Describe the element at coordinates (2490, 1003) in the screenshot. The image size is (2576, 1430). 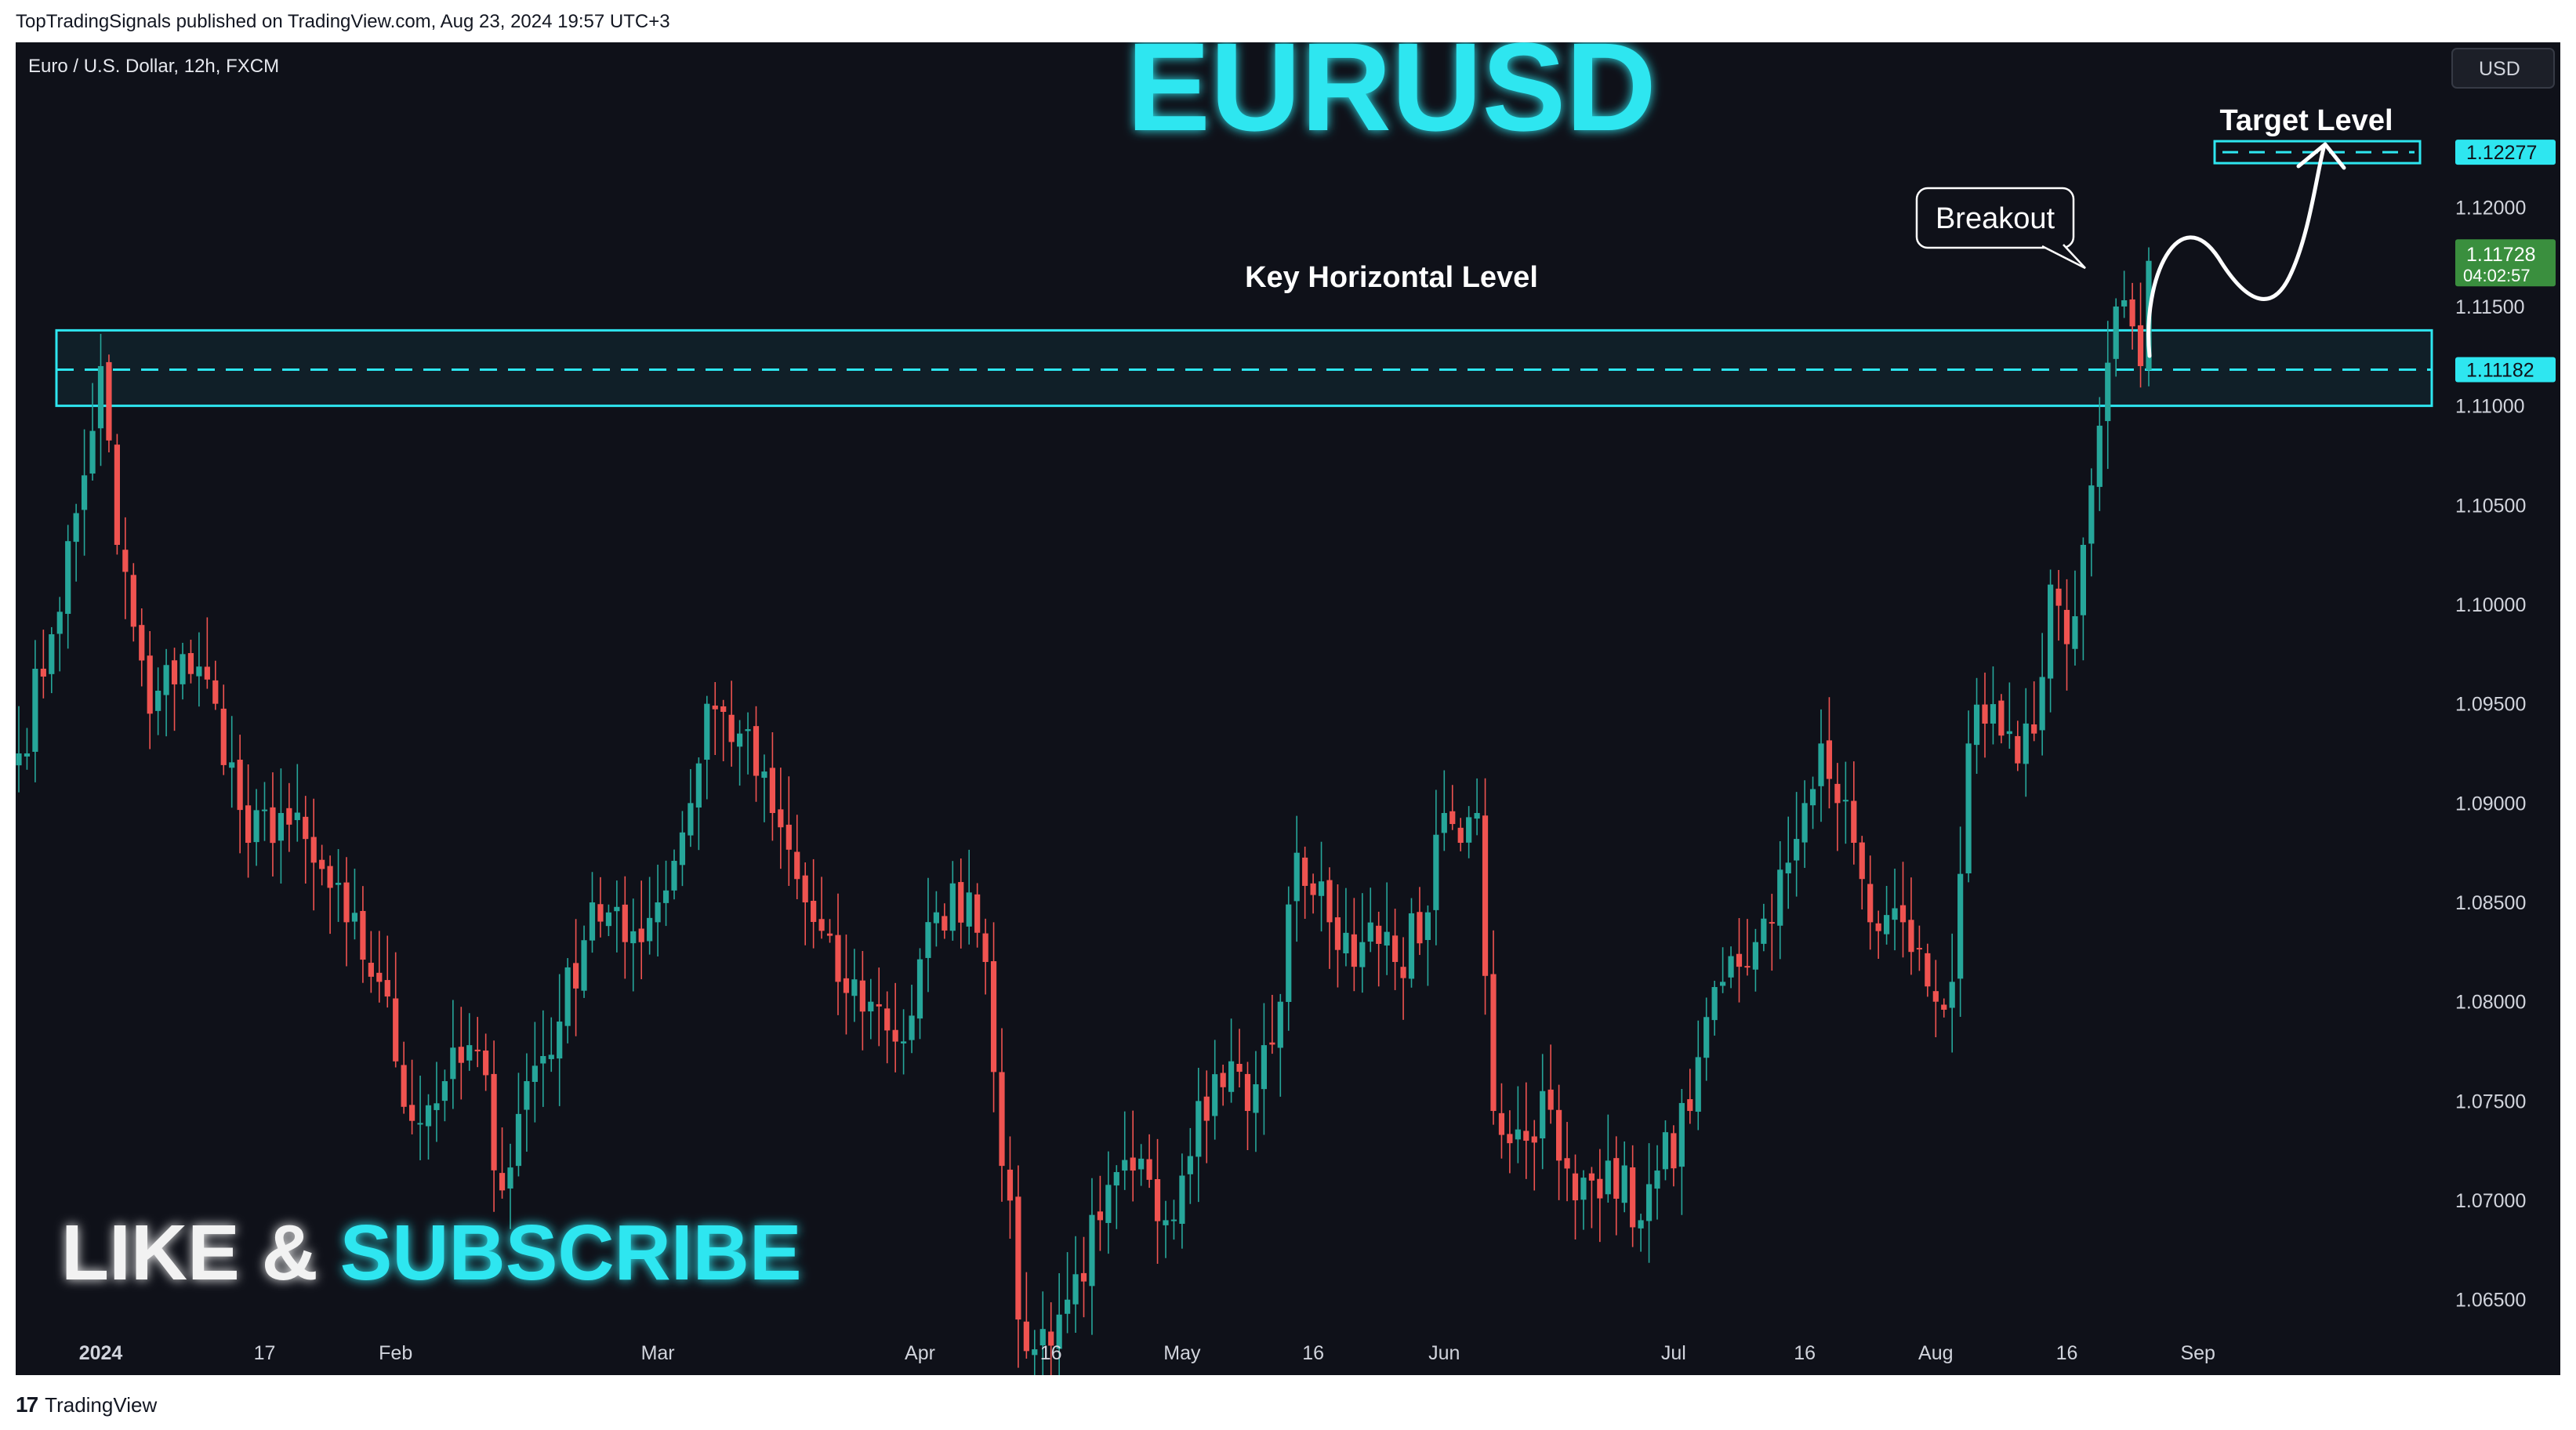
I see `y-tick-label: 1.08000` at that location.